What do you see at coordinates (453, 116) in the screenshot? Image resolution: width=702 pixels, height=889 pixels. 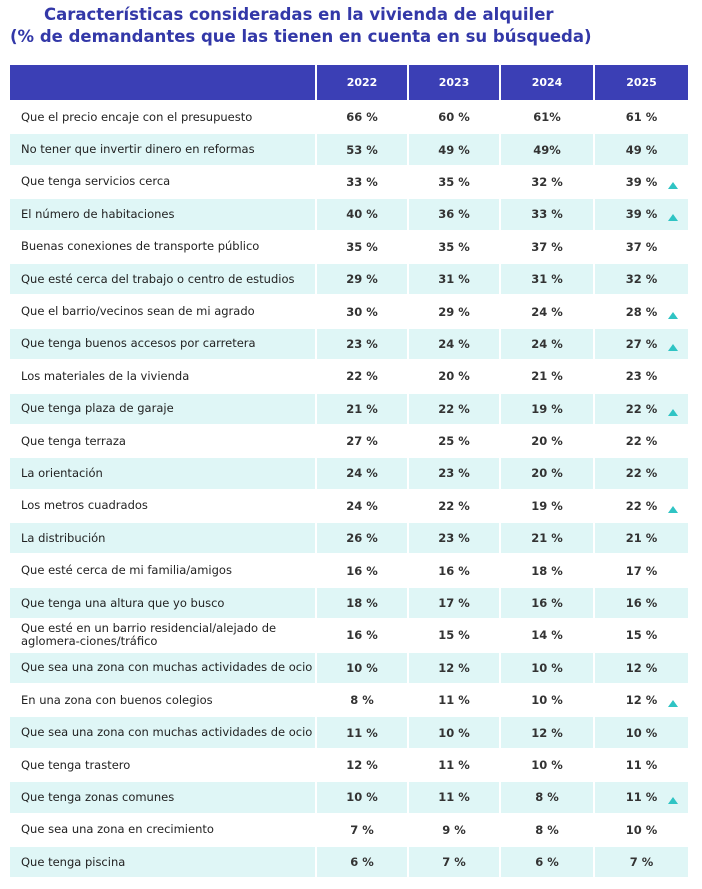 I see `value-cell: 60 %` at bounding box center [453, 116].